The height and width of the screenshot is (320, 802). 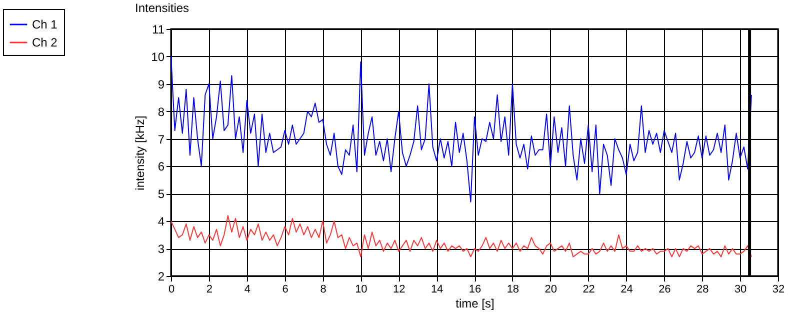 I want to click on x-tick-label: 26, so click(x=664, y=290).